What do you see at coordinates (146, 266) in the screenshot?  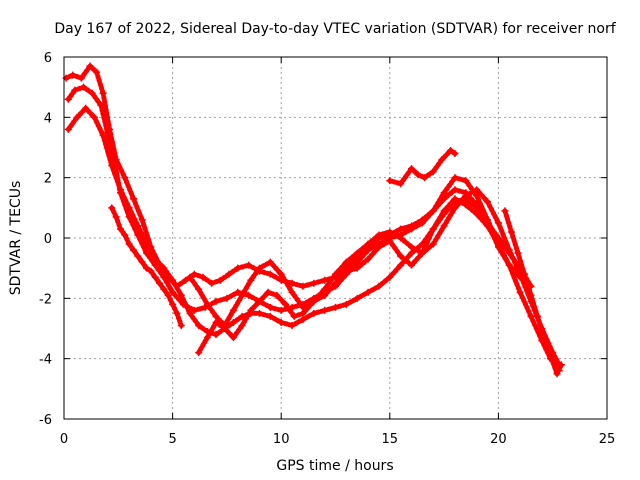 I see `series-track-g` at bounding box center [146, 266].